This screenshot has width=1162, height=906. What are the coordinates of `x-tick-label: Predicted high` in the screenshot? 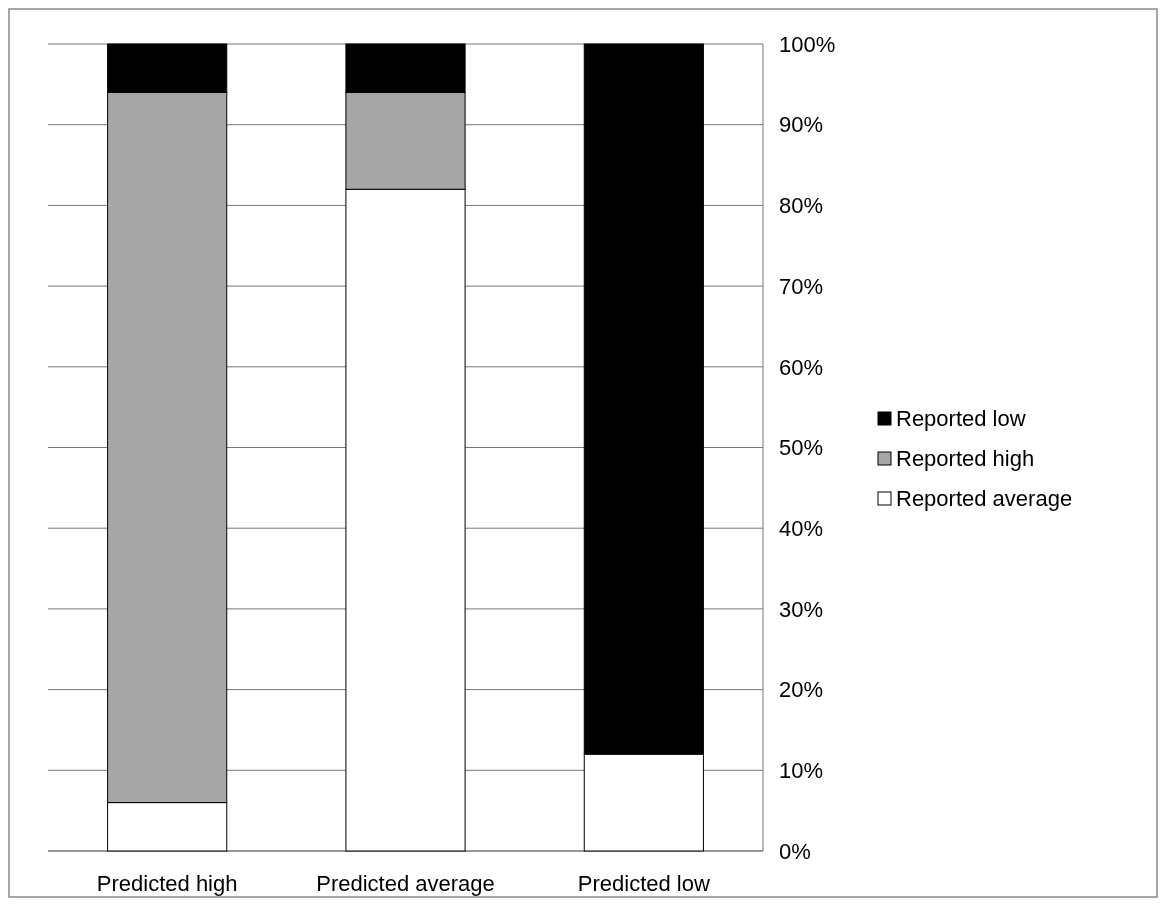 It's located at (167, 883).